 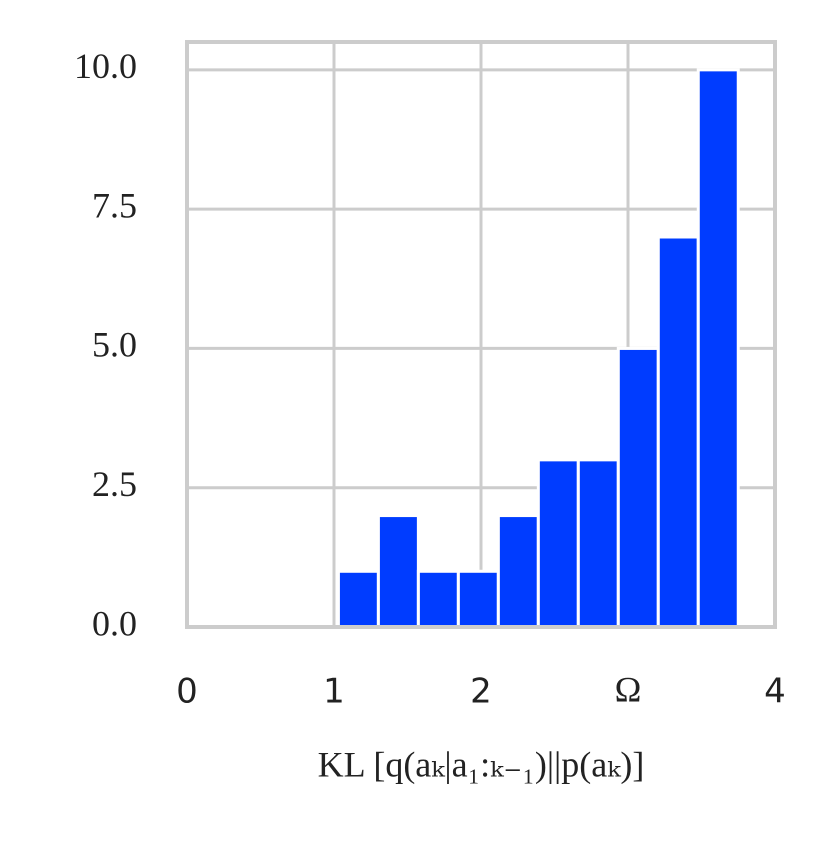 I want to click on x-tick-label: 0, so click(x=187, y=692).